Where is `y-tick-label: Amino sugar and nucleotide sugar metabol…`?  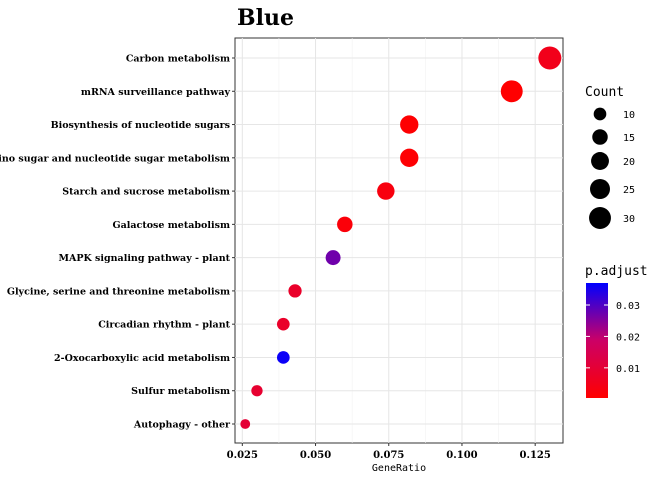 y-tick-label: Amino sugar and nucleotide sugar metabol… is located at coordinates (115, 158).